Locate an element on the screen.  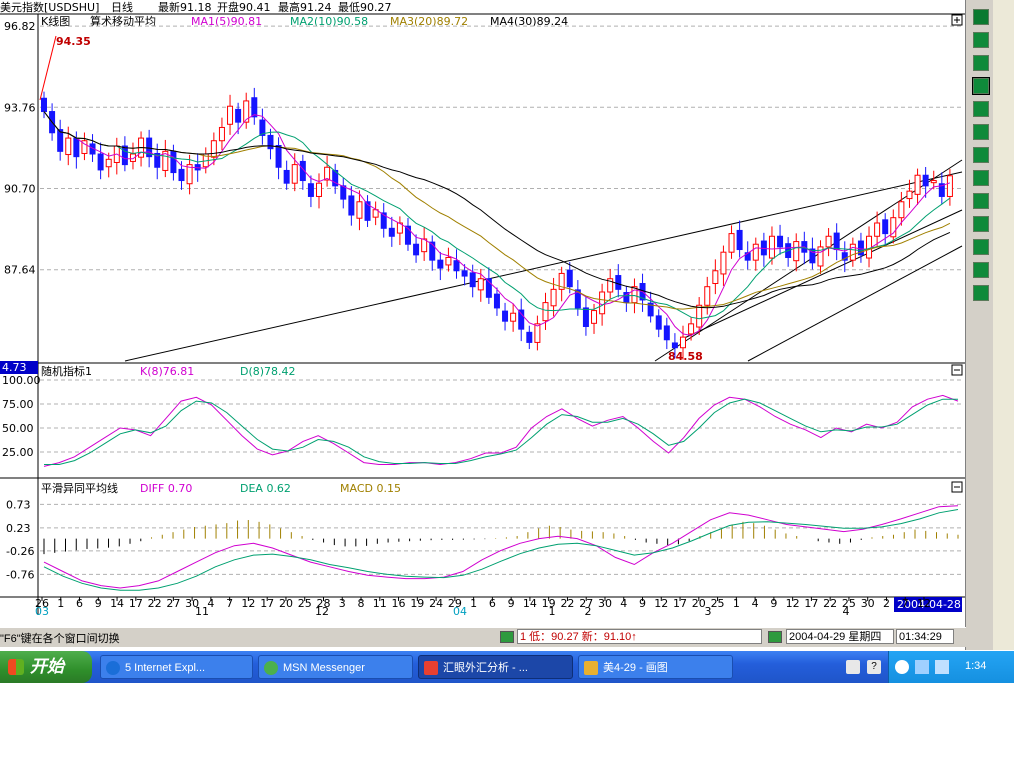
keyboard-icon is located at coordinates (853, 667).